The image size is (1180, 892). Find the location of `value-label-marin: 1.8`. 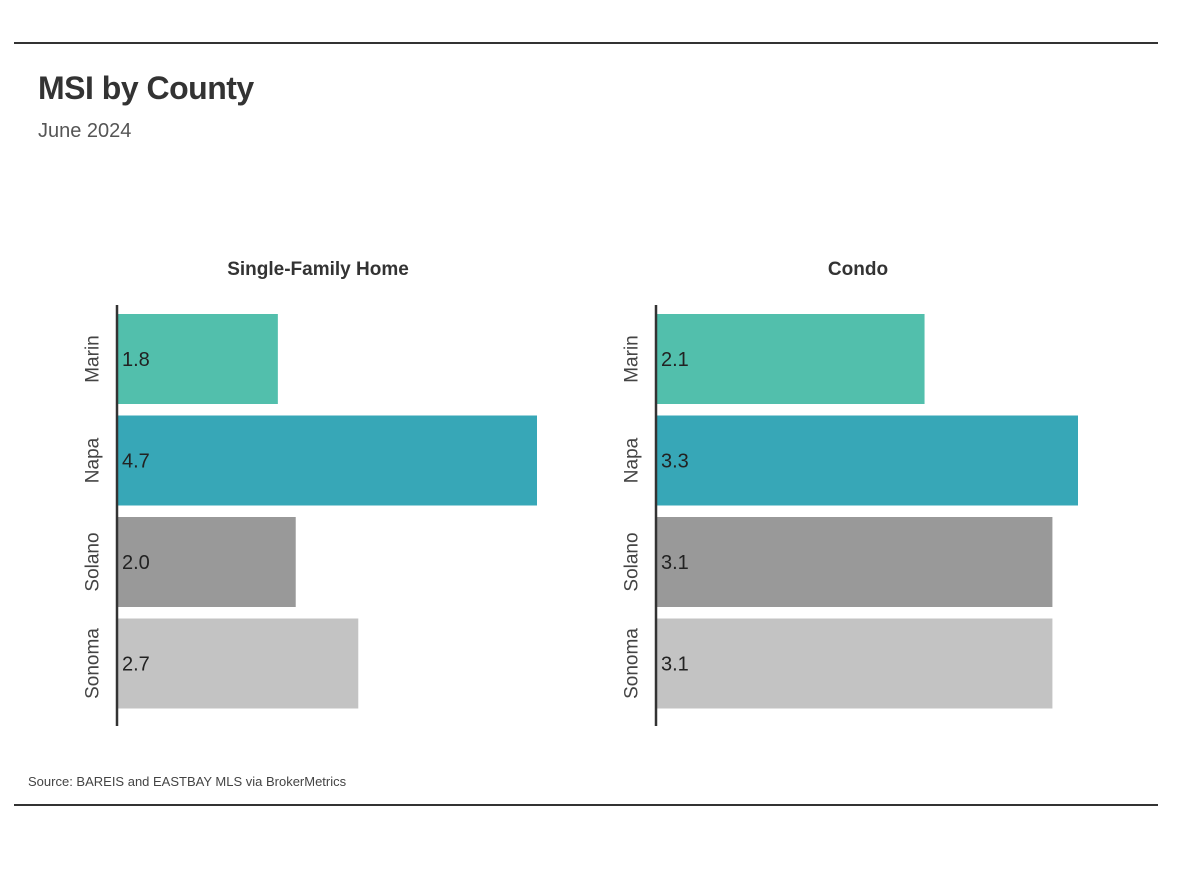

value-label-marin: 1.8 is located at coordinates (136, 360).